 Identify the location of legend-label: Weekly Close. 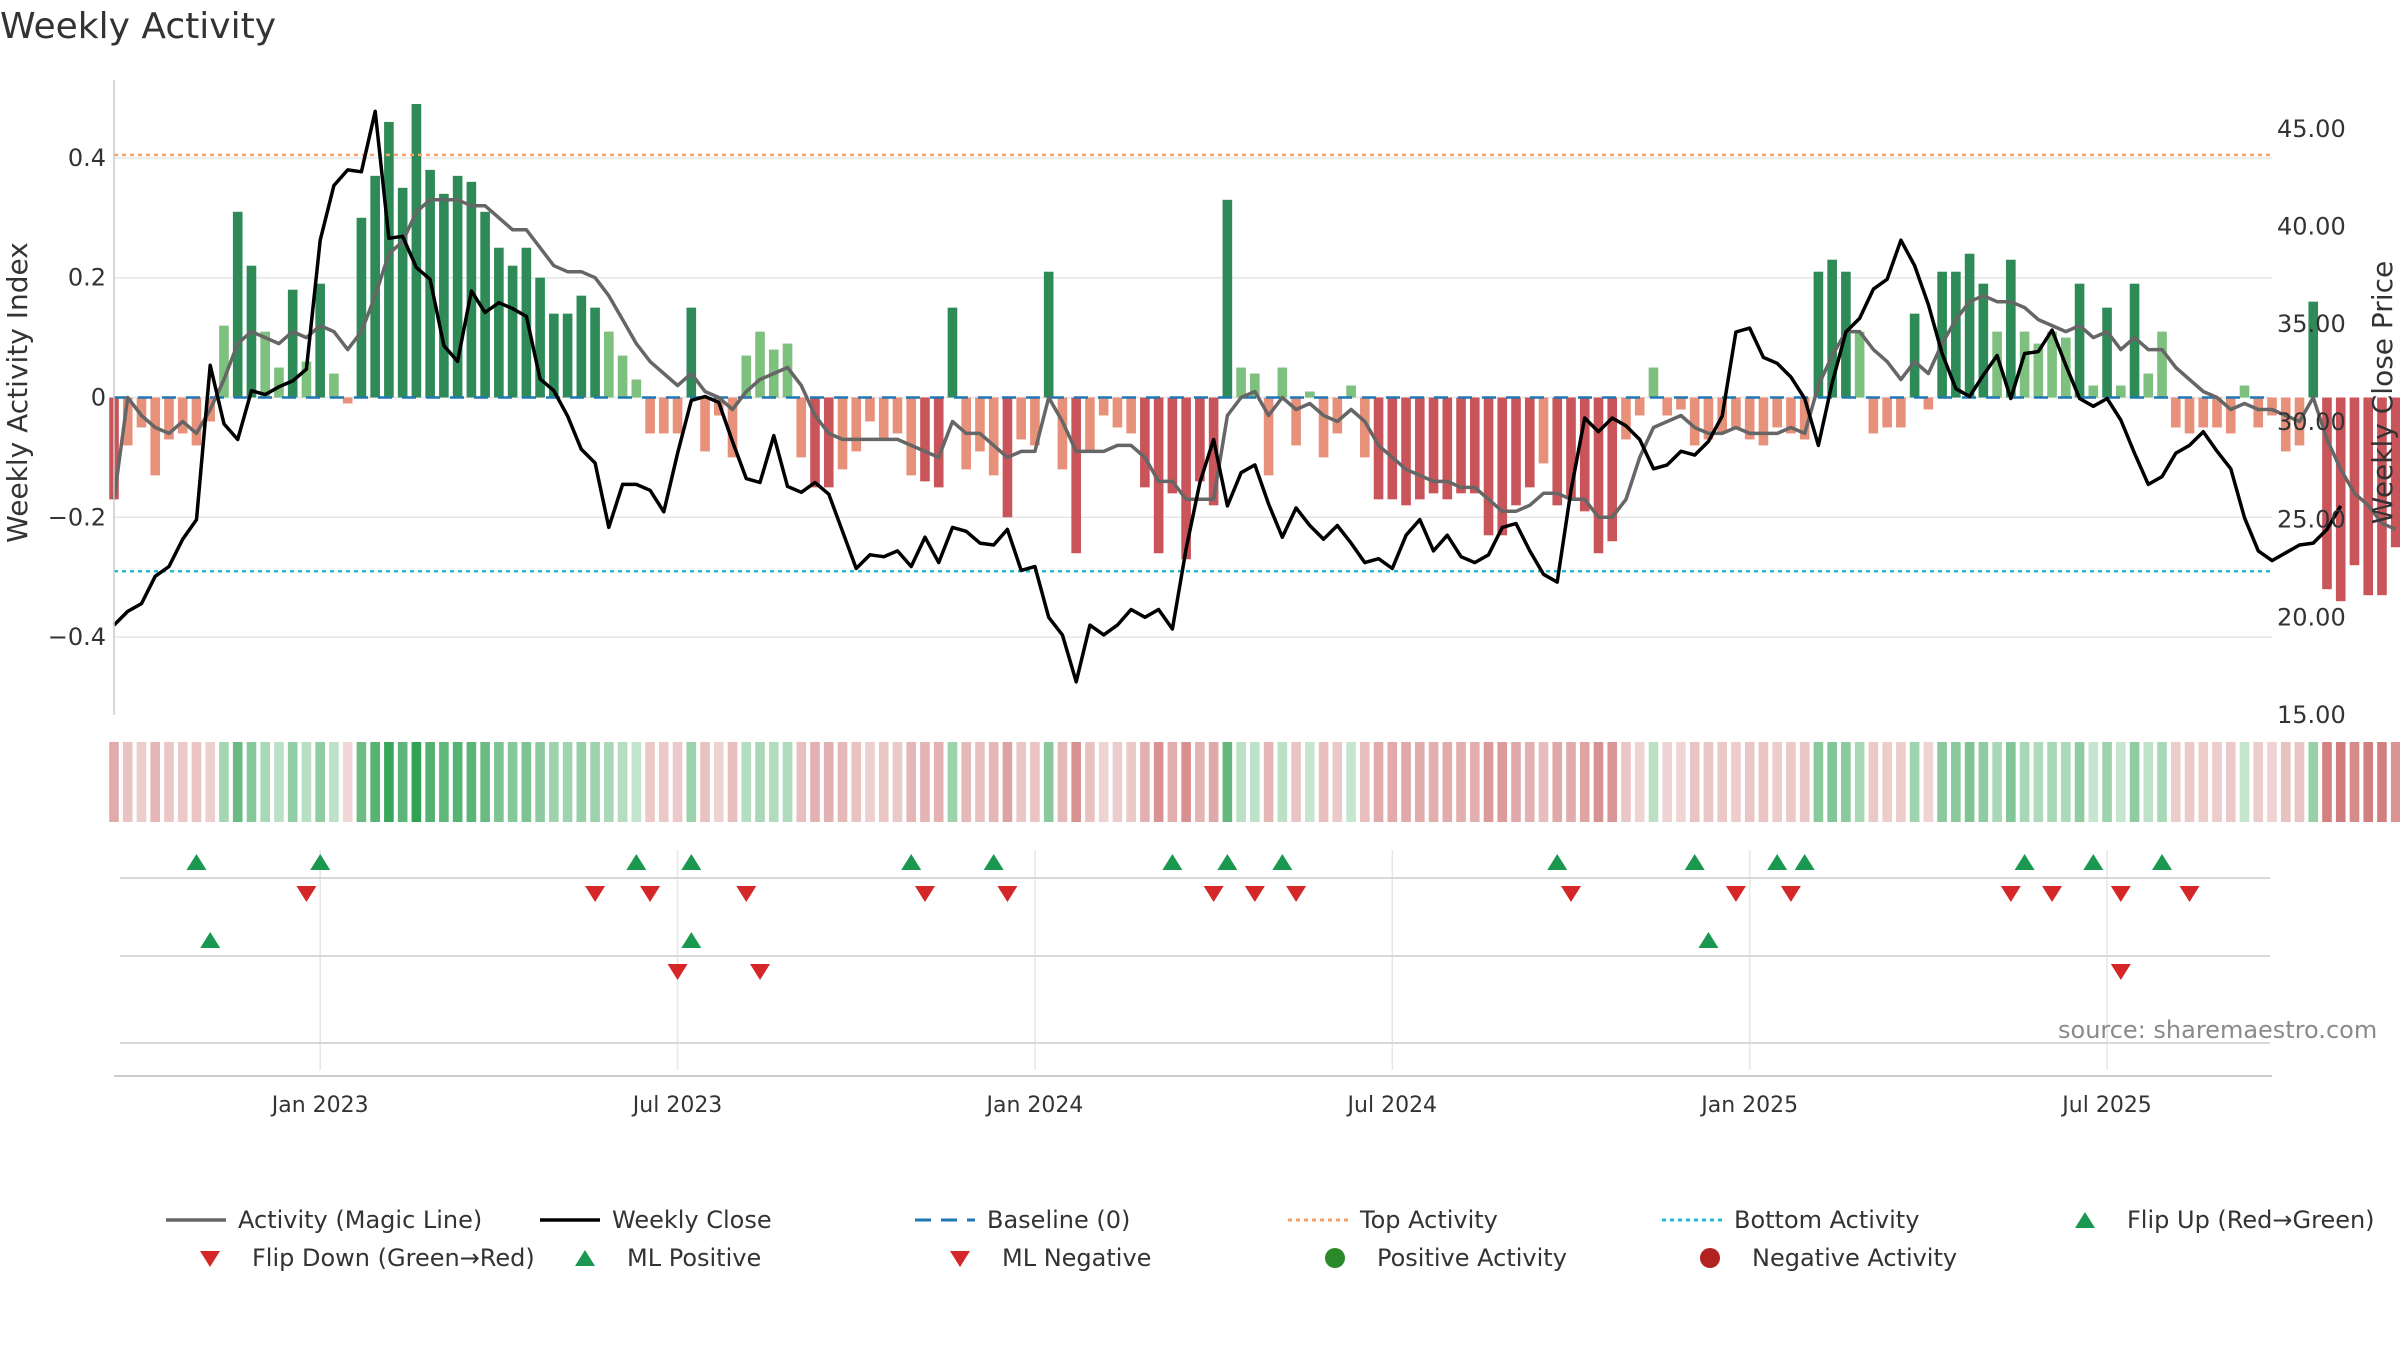
(692, 1220).